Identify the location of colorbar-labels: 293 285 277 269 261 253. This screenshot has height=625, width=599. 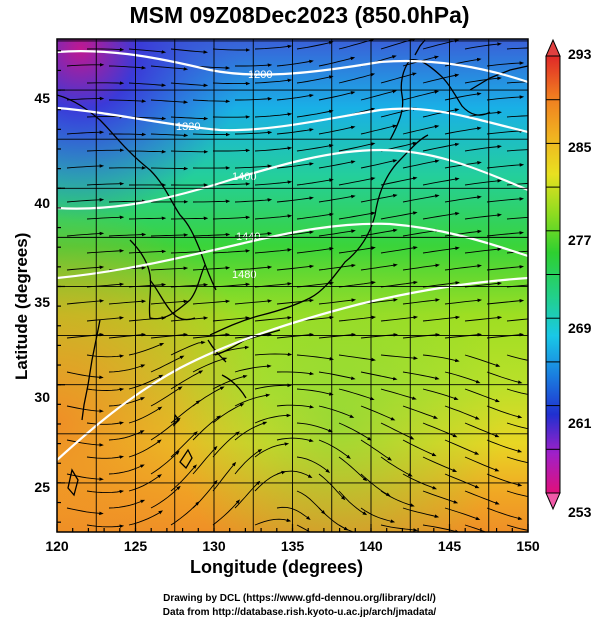
(580, 283).